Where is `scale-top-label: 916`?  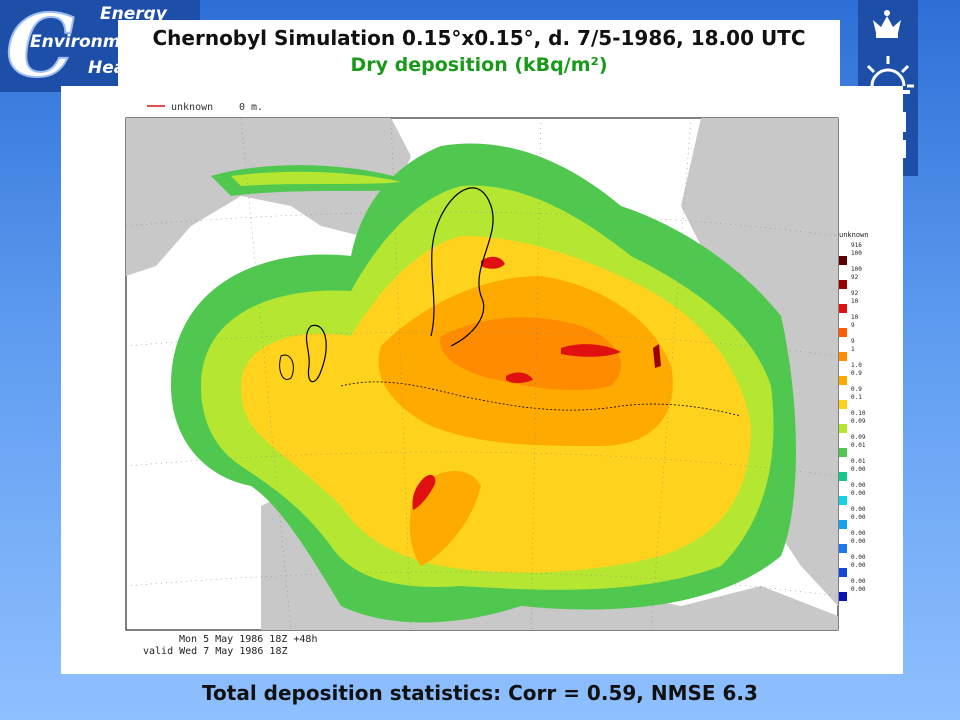 scale-top-label: 916 is located at coordinates (856, 245).